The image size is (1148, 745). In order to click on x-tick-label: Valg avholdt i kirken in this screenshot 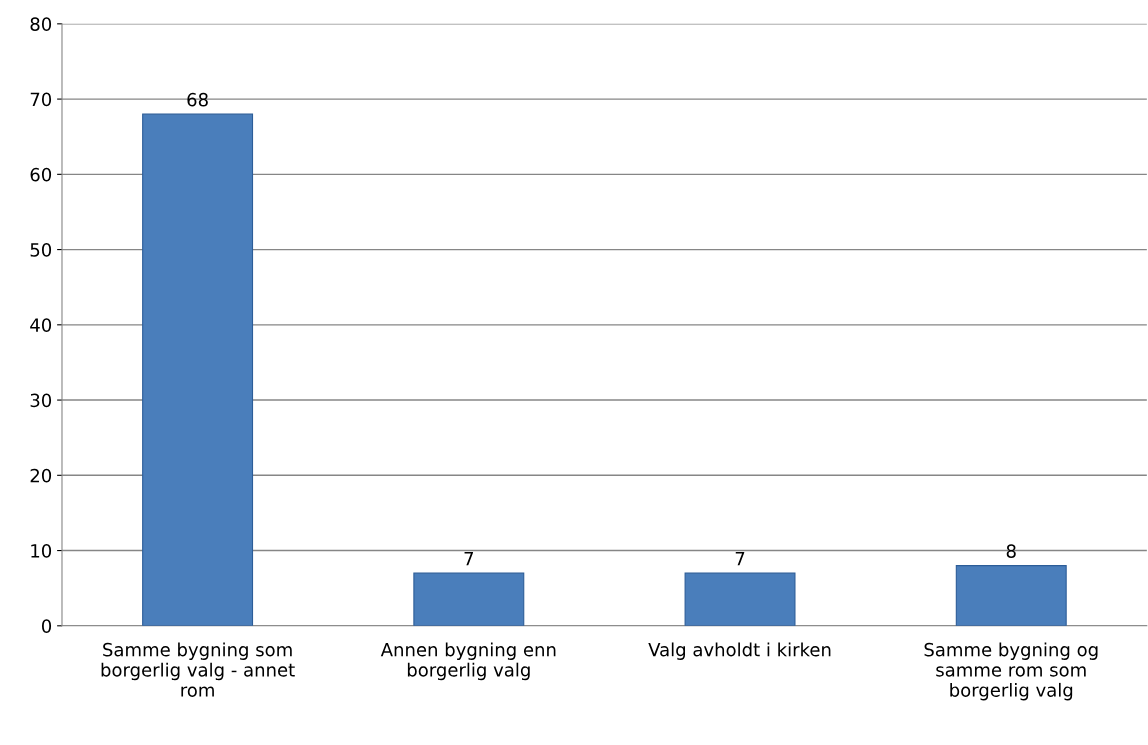, I will do `click(739, 651)`.